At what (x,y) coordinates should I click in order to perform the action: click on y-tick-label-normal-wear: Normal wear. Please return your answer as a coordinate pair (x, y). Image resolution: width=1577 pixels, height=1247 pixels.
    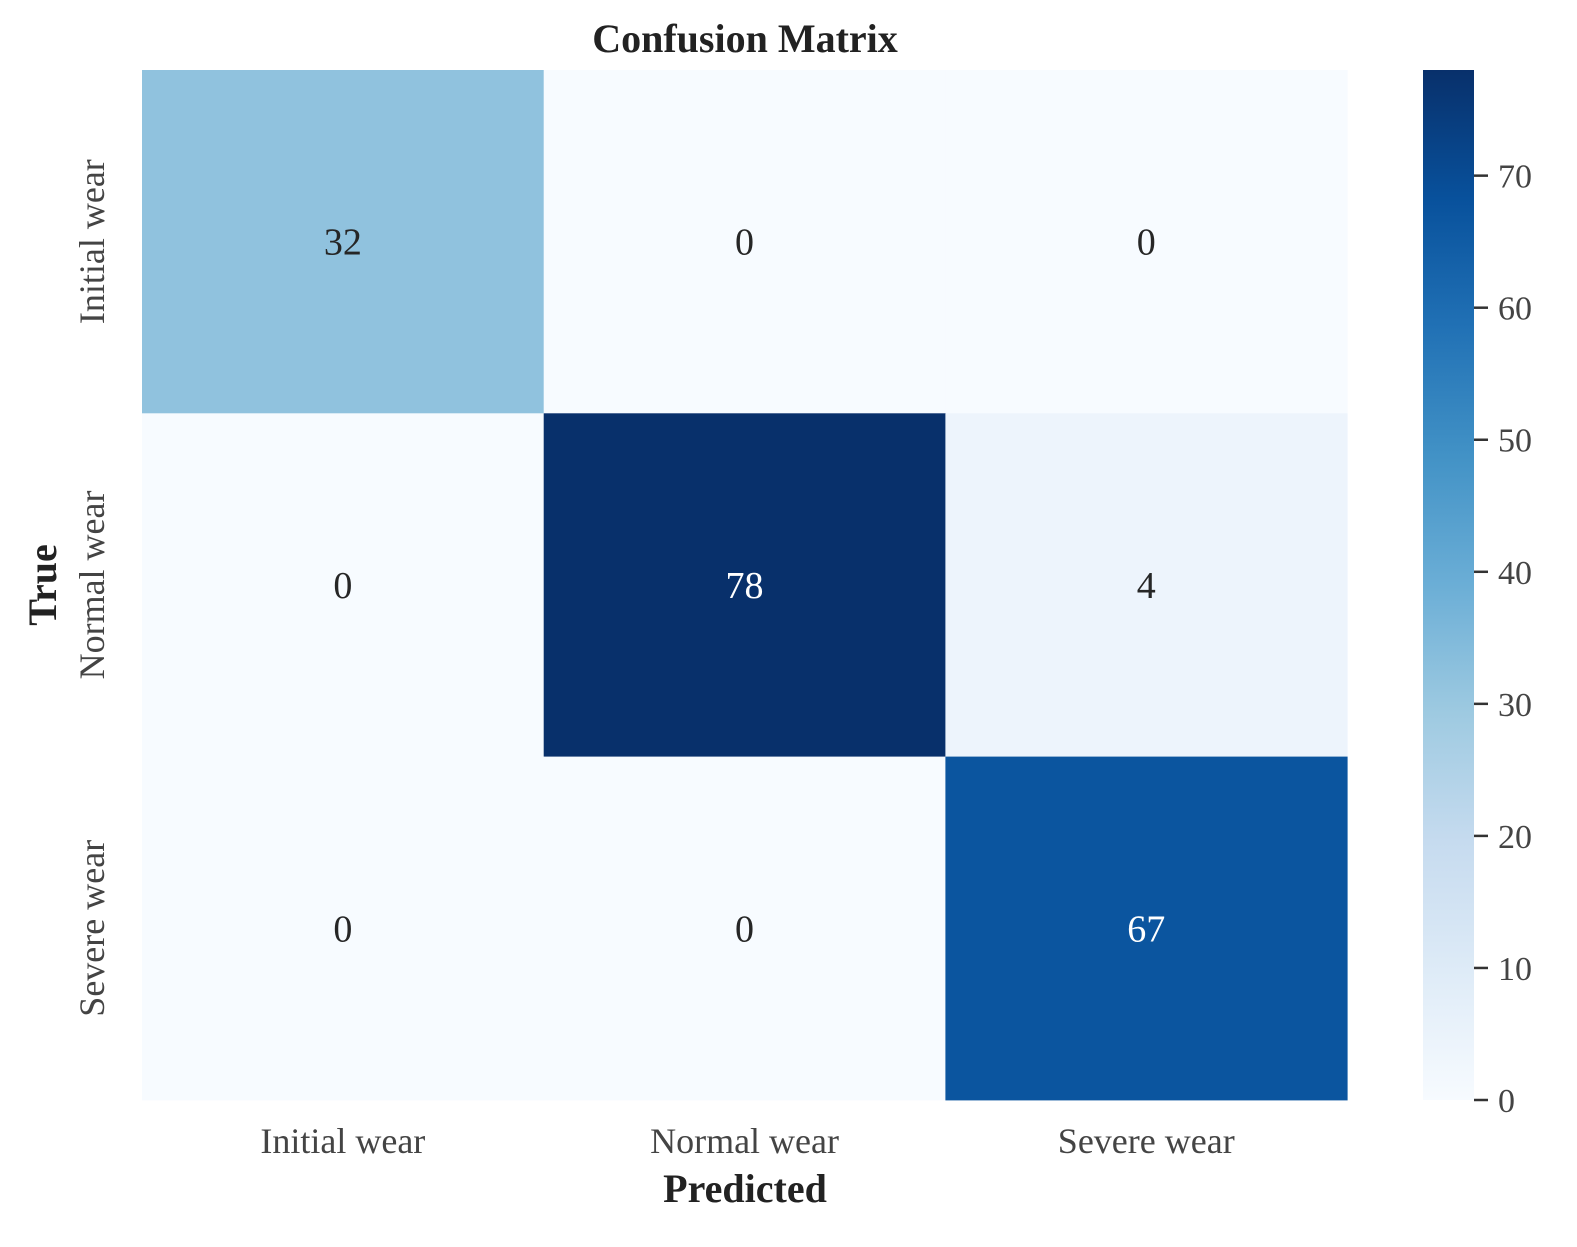
    Looking at the image, I should click on (92, 584).